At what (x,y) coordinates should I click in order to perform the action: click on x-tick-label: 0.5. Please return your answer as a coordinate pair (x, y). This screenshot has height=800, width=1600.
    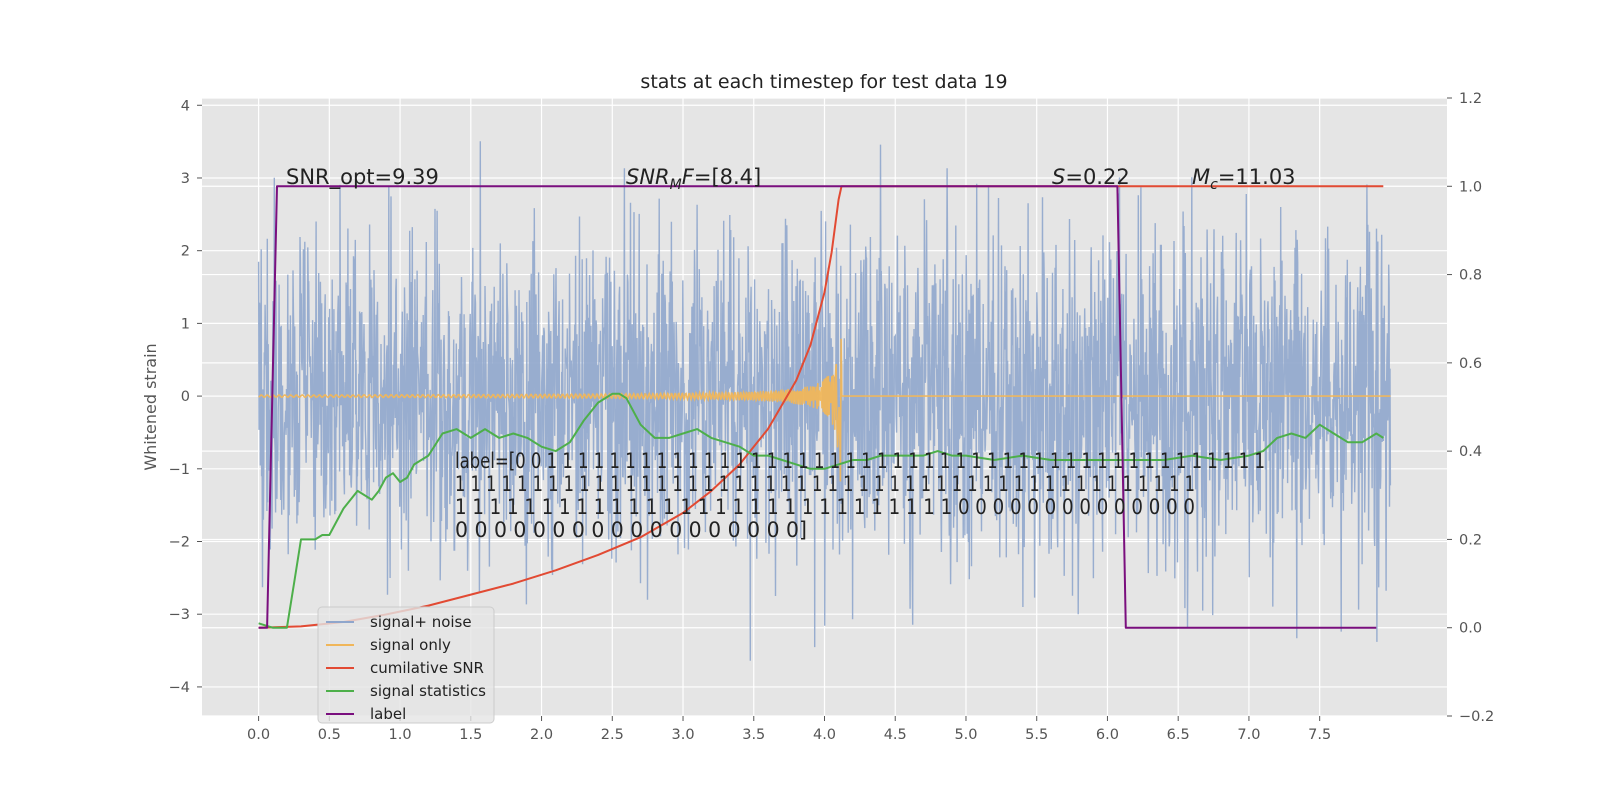
    Looking at the image, I should click on (329, 735).